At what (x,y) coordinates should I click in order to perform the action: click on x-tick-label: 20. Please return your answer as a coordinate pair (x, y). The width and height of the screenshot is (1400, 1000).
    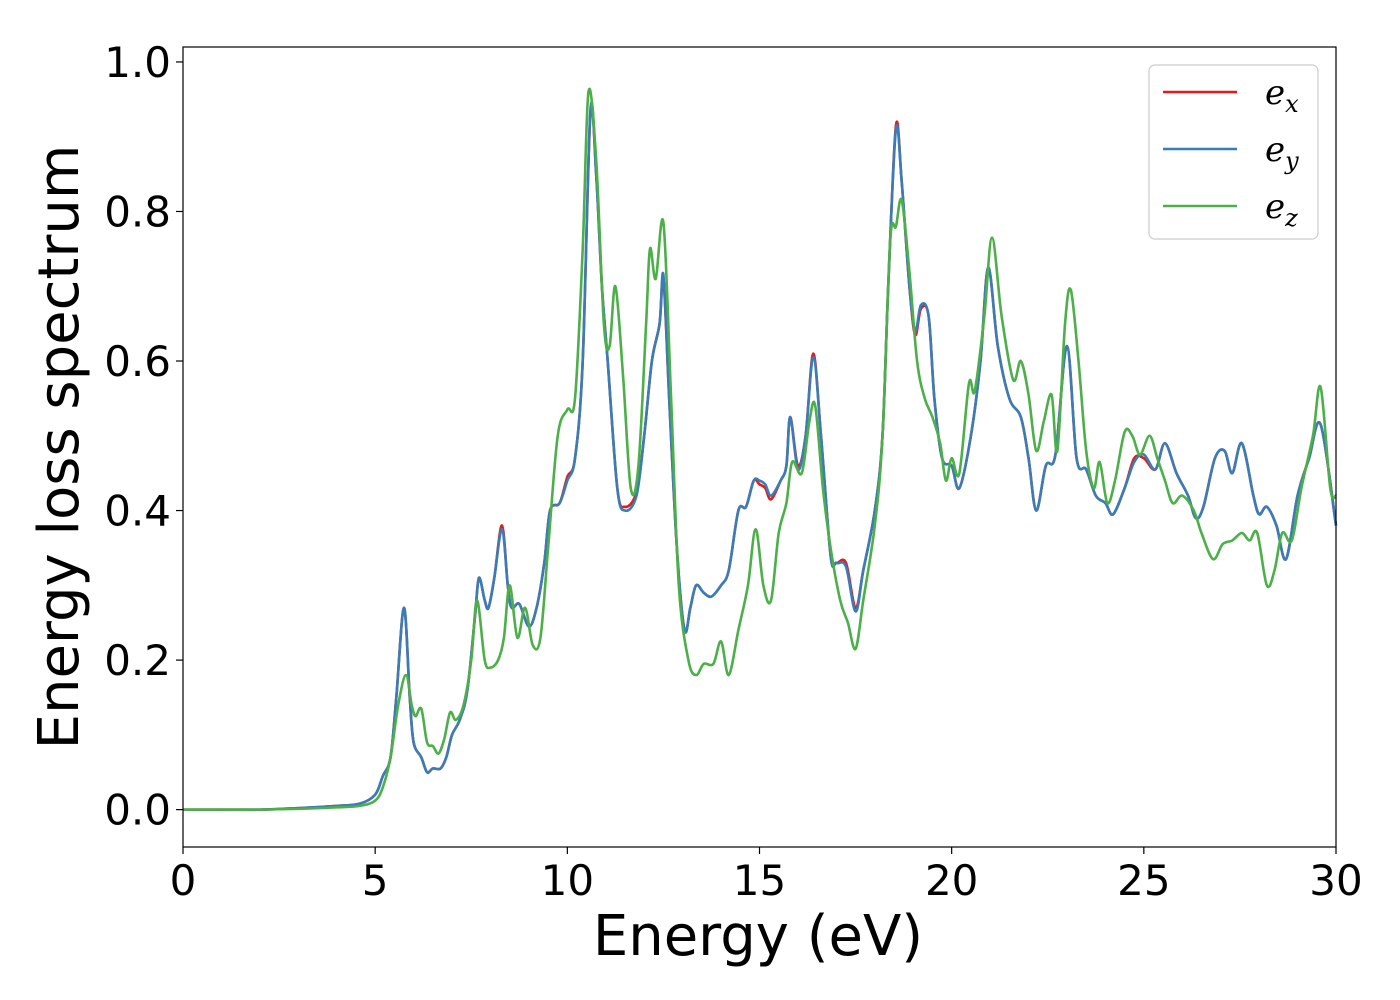
    Looking at the image, I should click on (951, 880).